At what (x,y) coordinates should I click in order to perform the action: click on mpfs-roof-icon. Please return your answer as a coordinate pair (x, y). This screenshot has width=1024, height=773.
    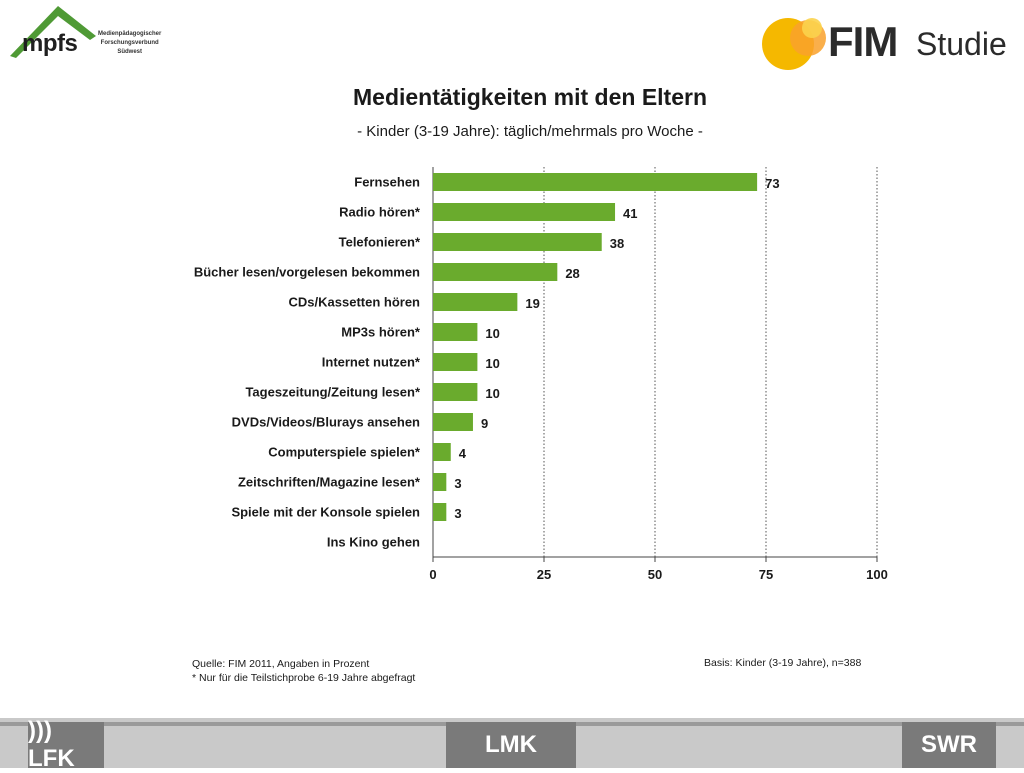
    Looking at the image, I should click on (53, 32).